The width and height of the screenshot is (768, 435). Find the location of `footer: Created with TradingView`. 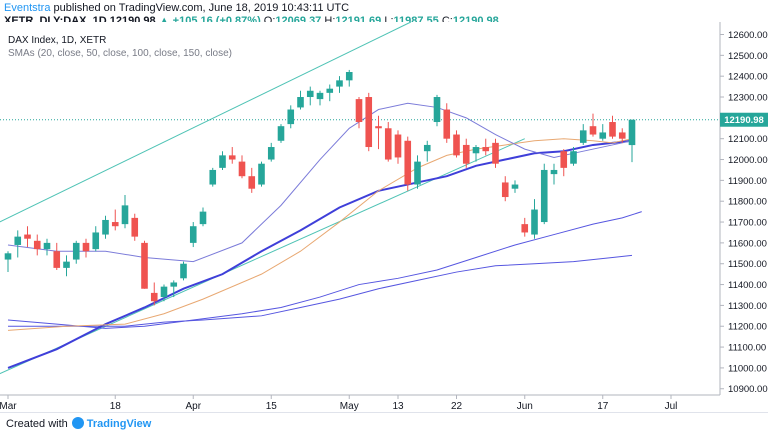

footer: Created with TradingView is located at coordinates (384, 423).